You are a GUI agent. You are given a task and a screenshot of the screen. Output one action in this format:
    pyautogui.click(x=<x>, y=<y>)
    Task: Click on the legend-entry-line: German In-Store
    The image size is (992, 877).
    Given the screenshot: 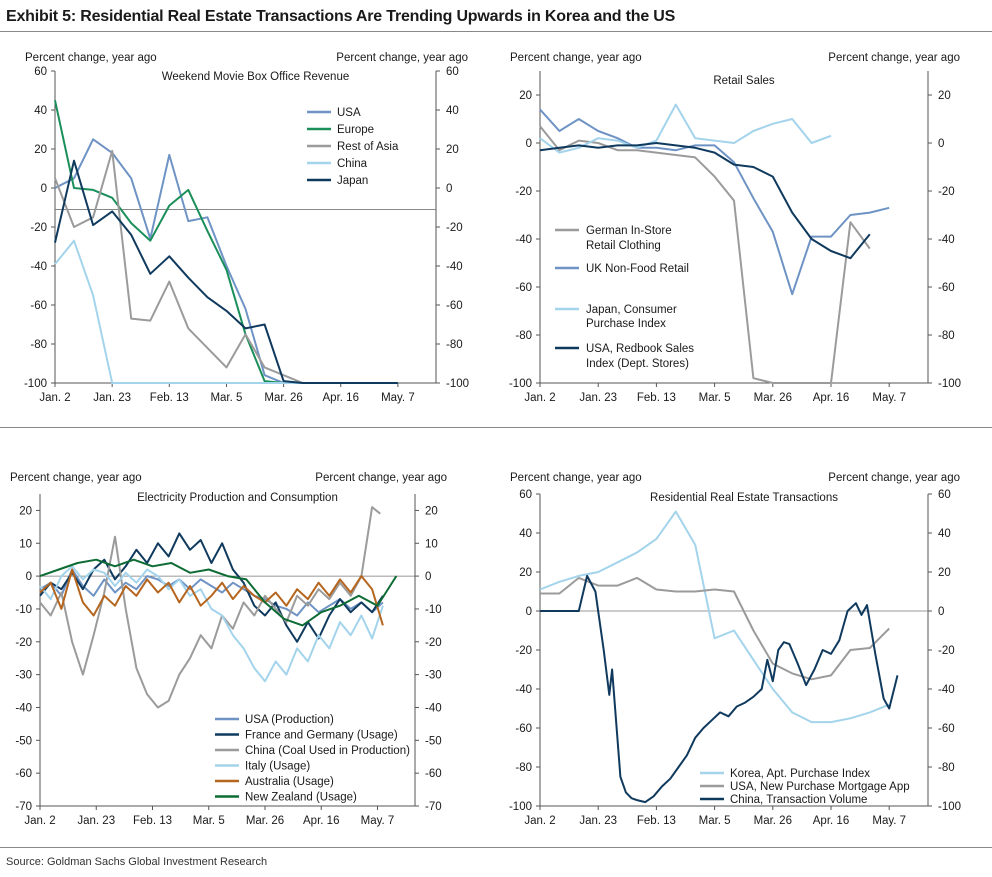 What is the action you would take?
    pyautogui.click(x=629, y=231)
    